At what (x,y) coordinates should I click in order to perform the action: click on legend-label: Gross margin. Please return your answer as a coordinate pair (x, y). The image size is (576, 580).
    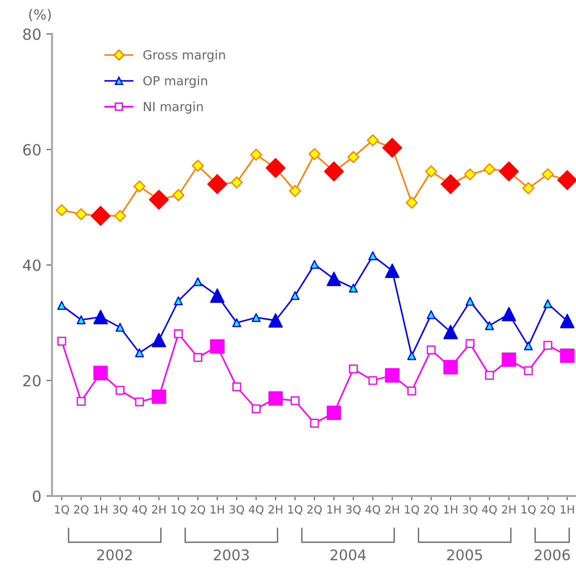
    Looking at the image, I should click on (184, 56).